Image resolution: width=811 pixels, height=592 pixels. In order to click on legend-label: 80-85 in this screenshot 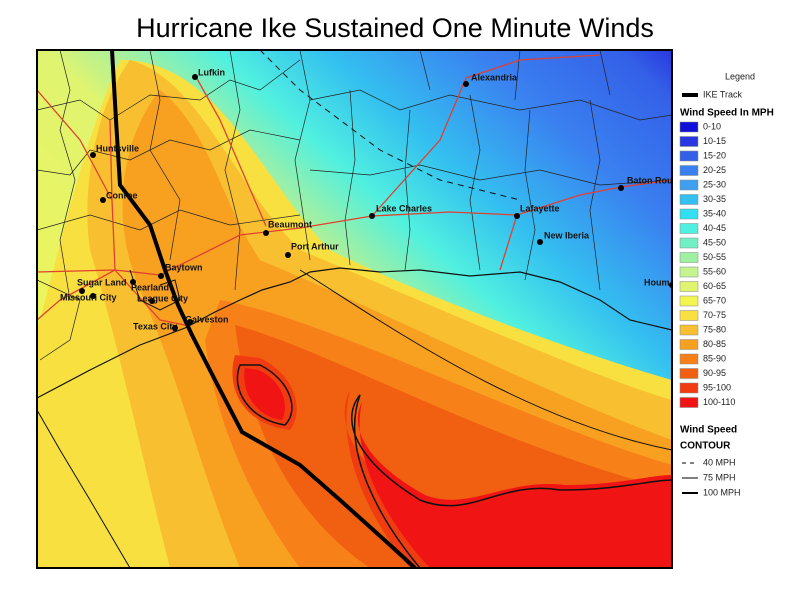, I will do `click(714, 344)`.